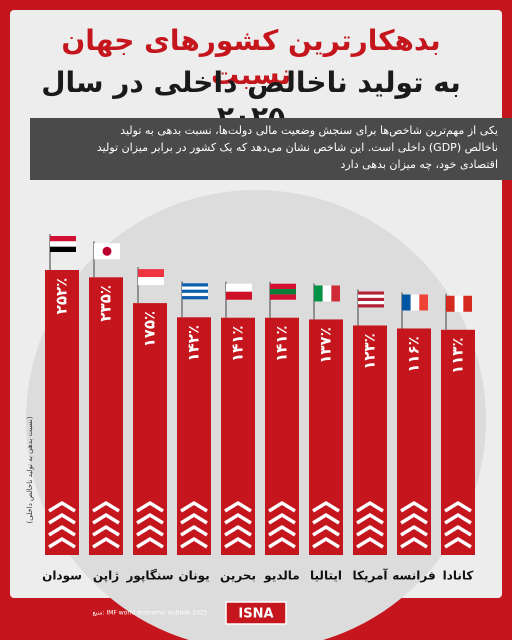 The image size is (512, 640). What do you see at coordinates (326, 345) in the screenshot?
I see `value-label: ۱۳۷٪` at bounding box center [326, 345].